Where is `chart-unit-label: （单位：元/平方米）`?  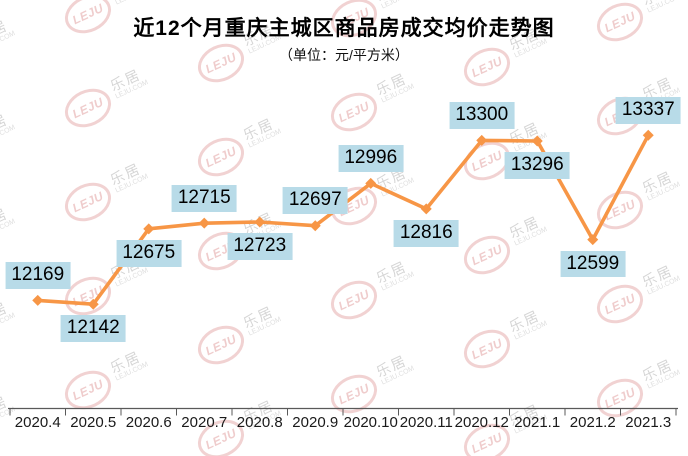
chart-unit-label: （单位：元/平方米） is located at coordinates (344, 55).